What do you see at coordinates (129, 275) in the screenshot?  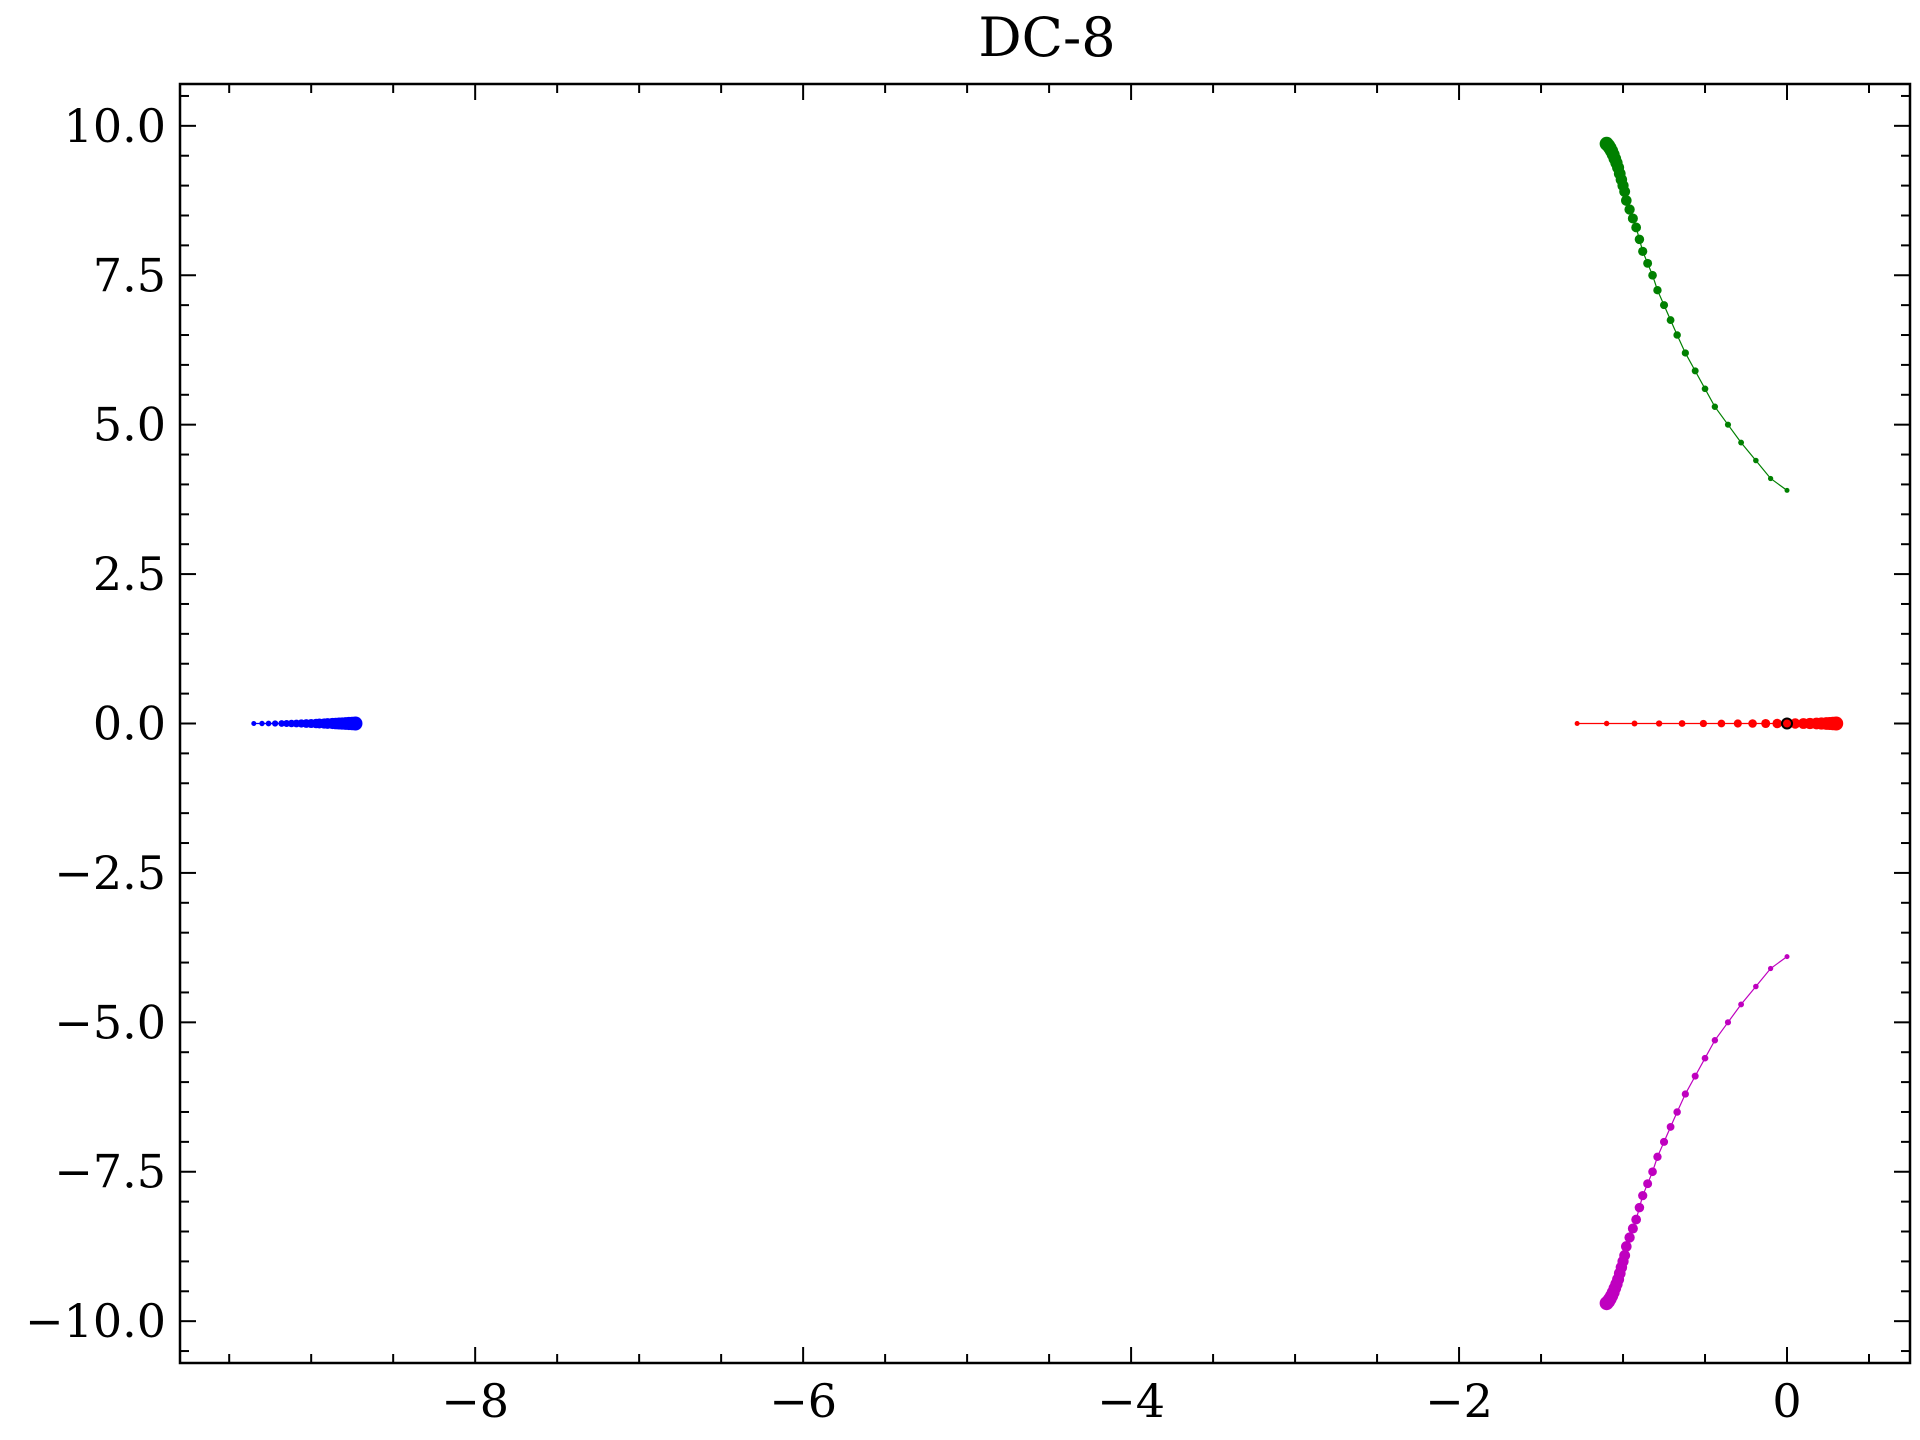 I see `y-tick-label: 7.5` at bounding box center [129, 275].